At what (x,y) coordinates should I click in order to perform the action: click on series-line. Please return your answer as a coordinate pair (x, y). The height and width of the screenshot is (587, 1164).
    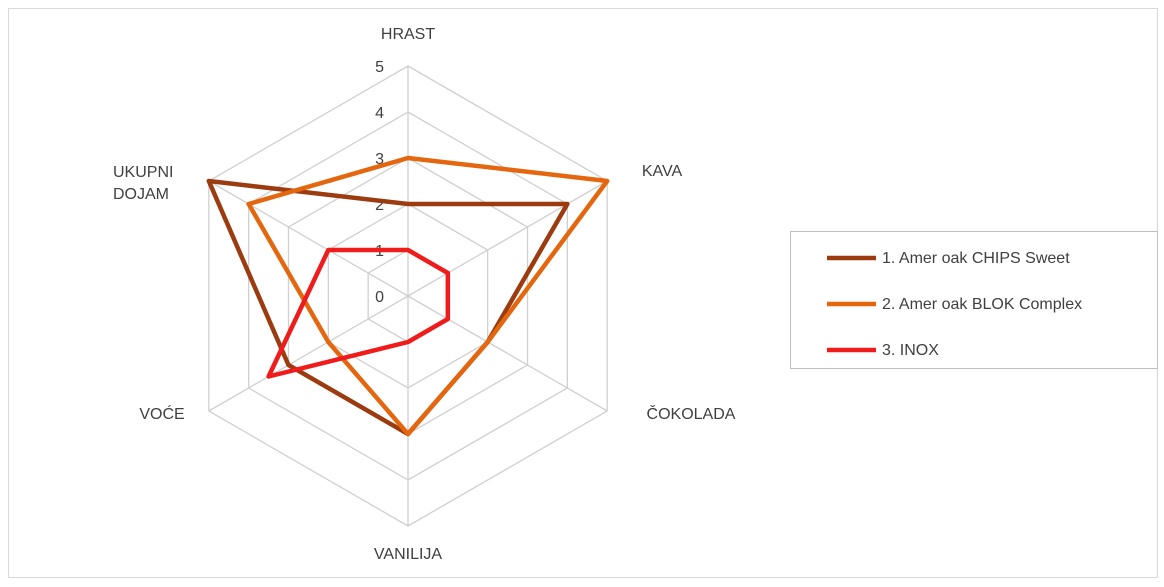
    Looking at the image, I should click on (358, 313).